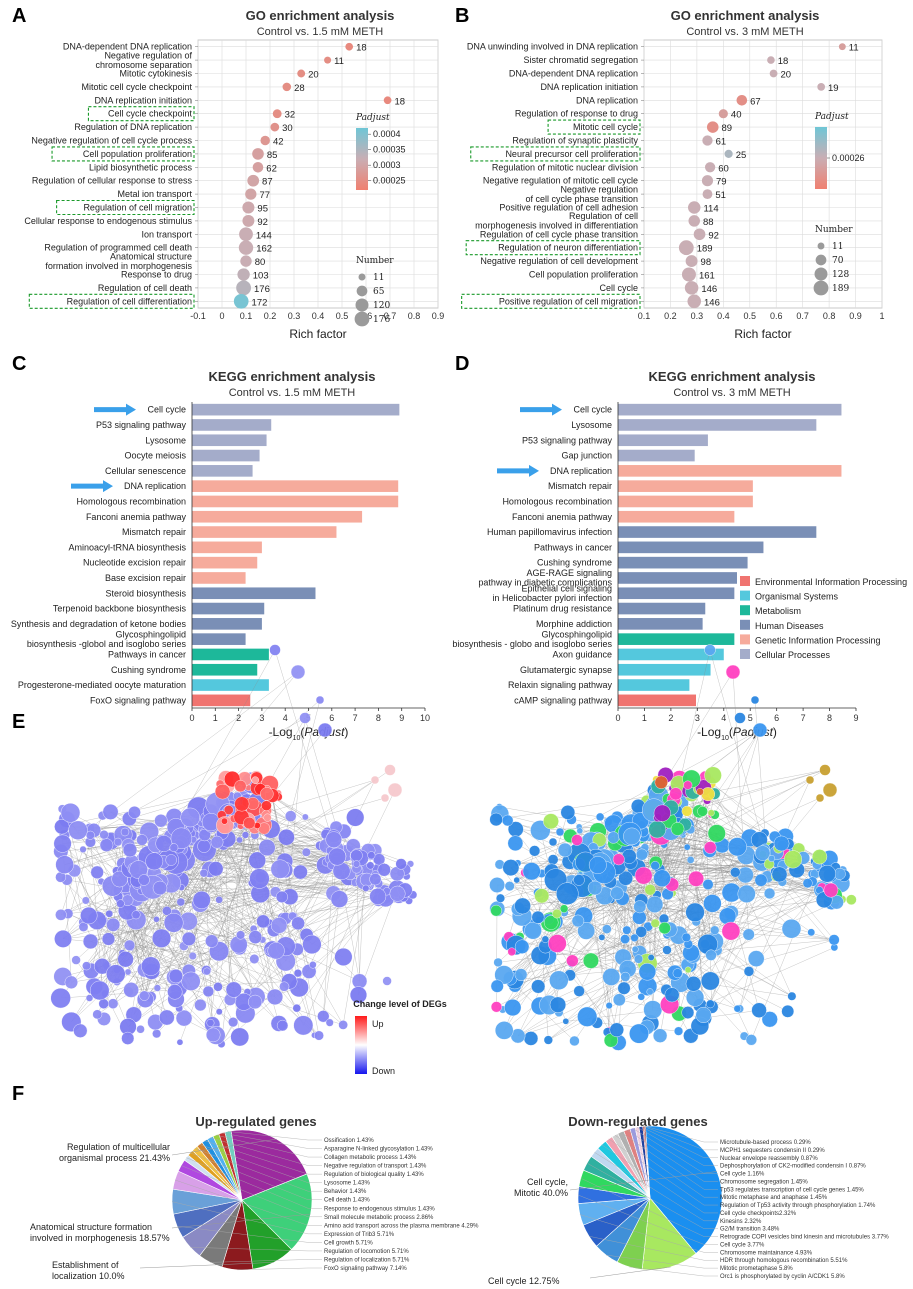 The image size is (913, 1289). What do you see at coordinates (378, 718) in the screenshot?
I see `x-tick-label: 8` at bounding box center [378, 718].